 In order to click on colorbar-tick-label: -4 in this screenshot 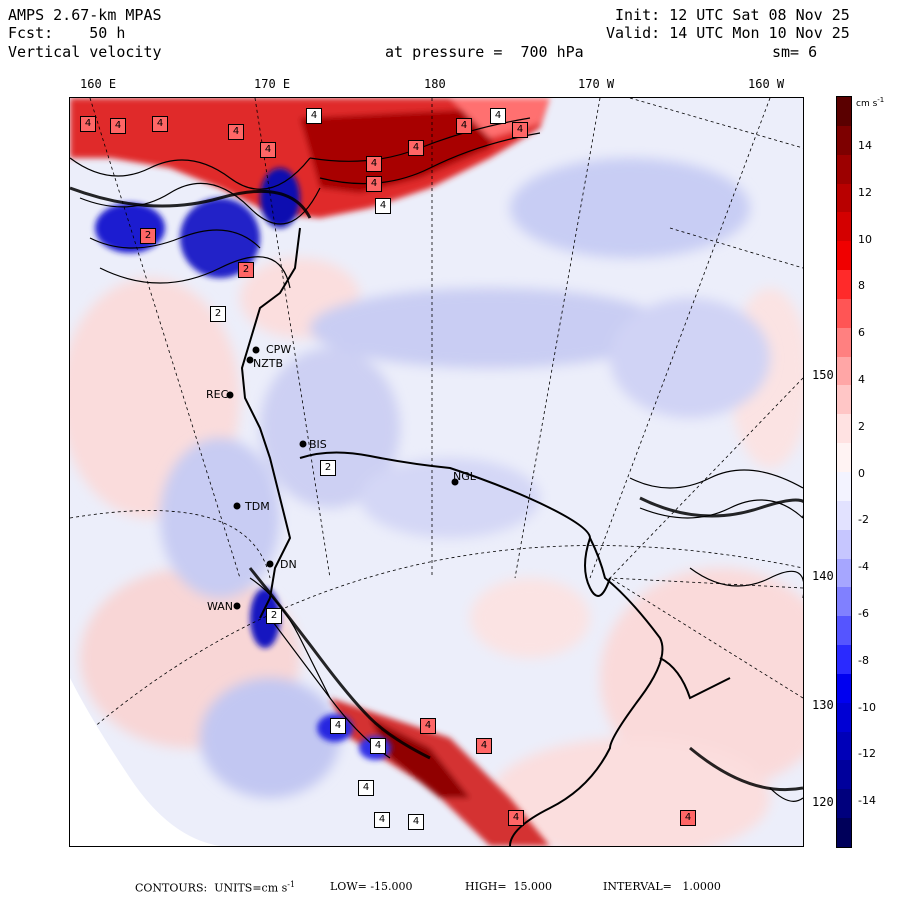, I will do `click(863, 567)`.